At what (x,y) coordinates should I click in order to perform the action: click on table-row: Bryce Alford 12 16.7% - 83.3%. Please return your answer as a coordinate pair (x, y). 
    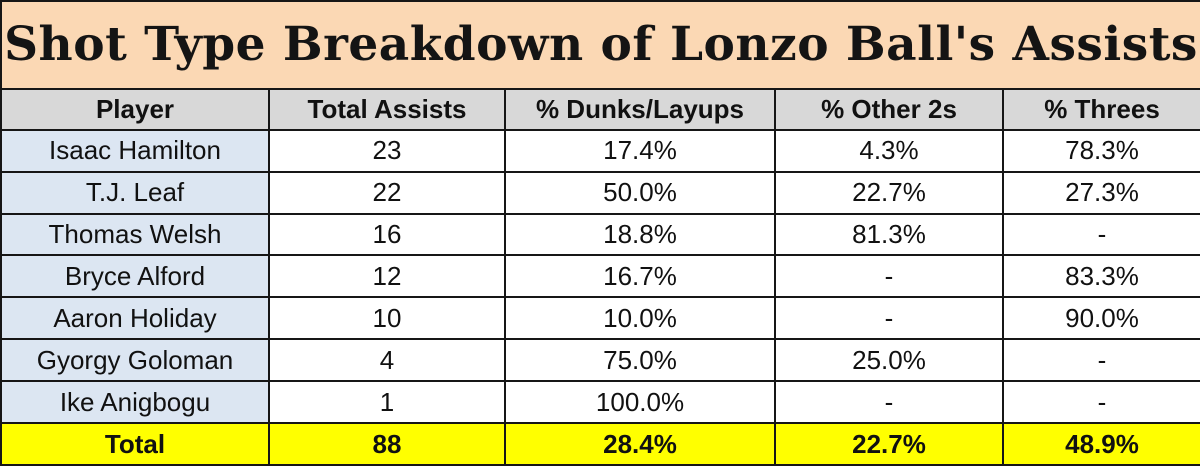
    Looking at the image, I should click on (600, 276).